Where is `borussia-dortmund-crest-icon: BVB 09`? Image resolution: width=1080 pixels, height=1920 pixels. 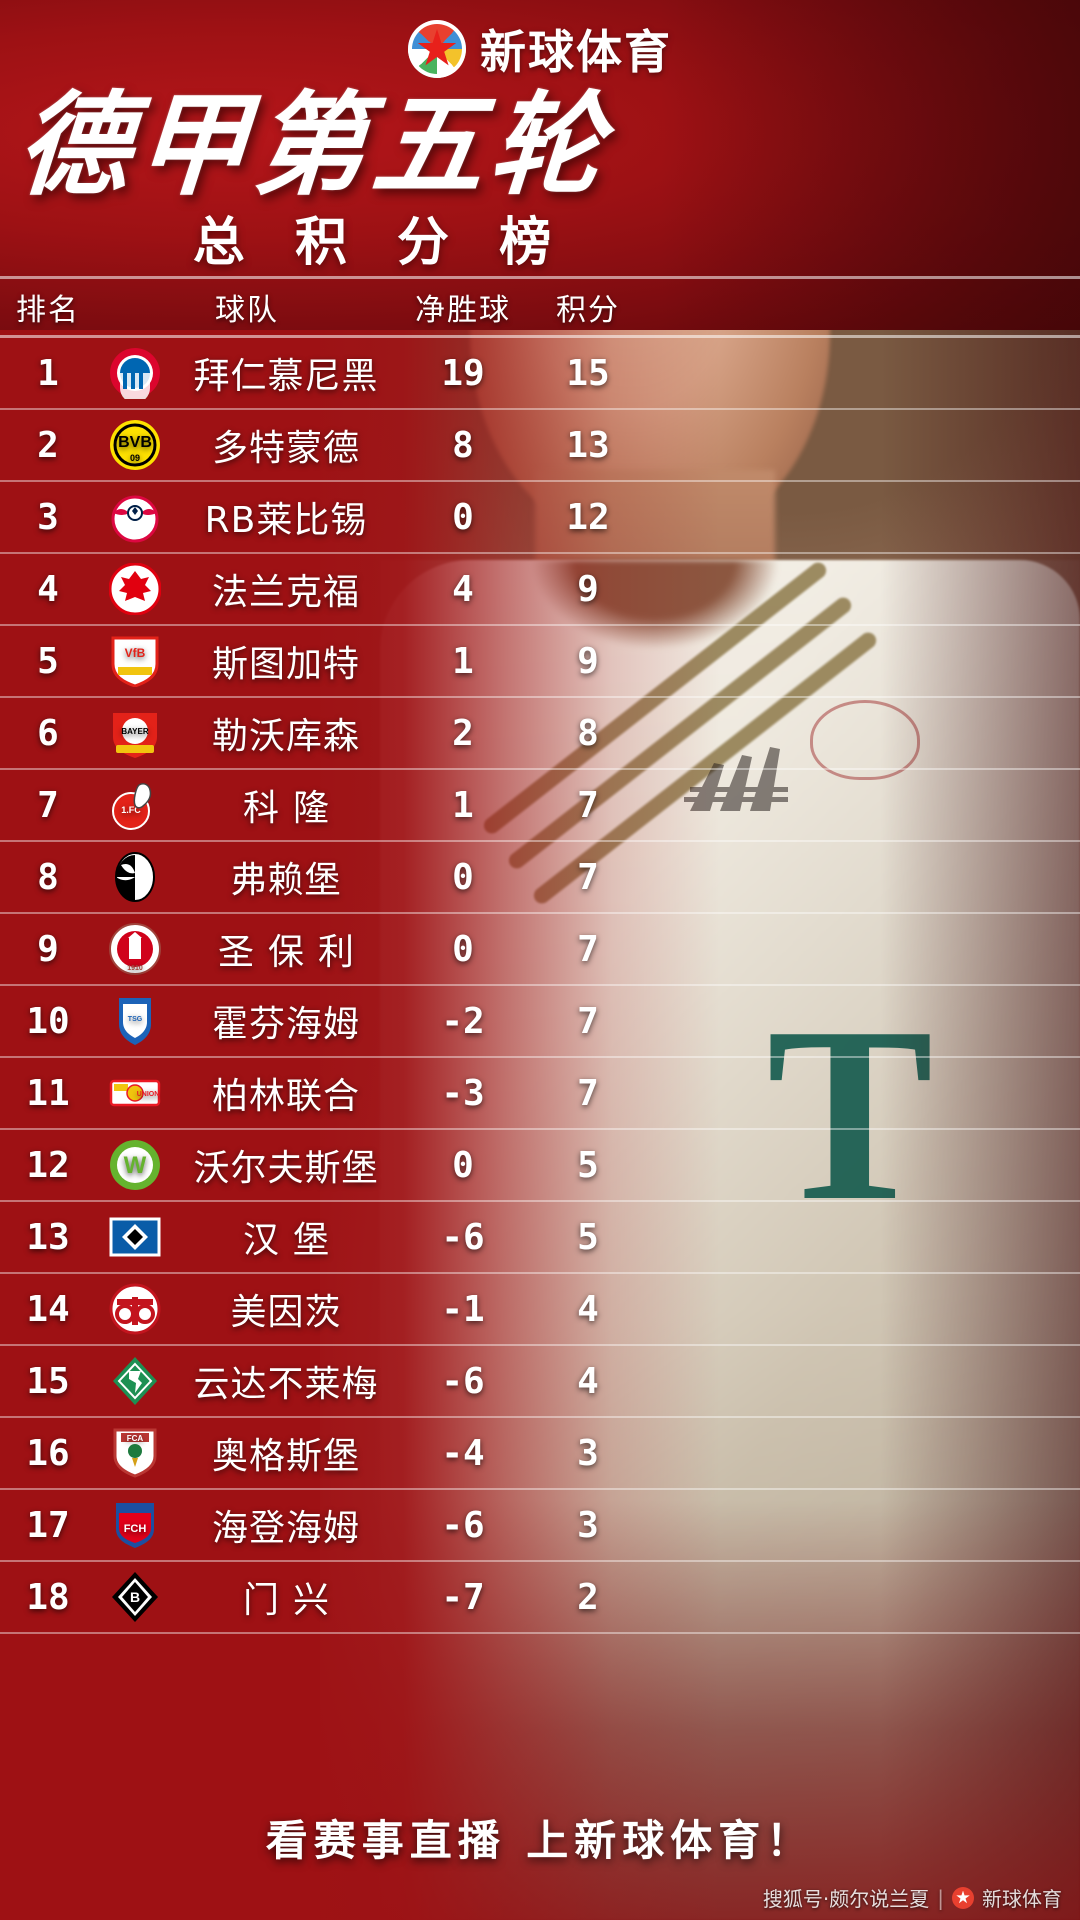
borussia-dortmund-crest-icon: BVB 09 is located at coordinates (135, 445).